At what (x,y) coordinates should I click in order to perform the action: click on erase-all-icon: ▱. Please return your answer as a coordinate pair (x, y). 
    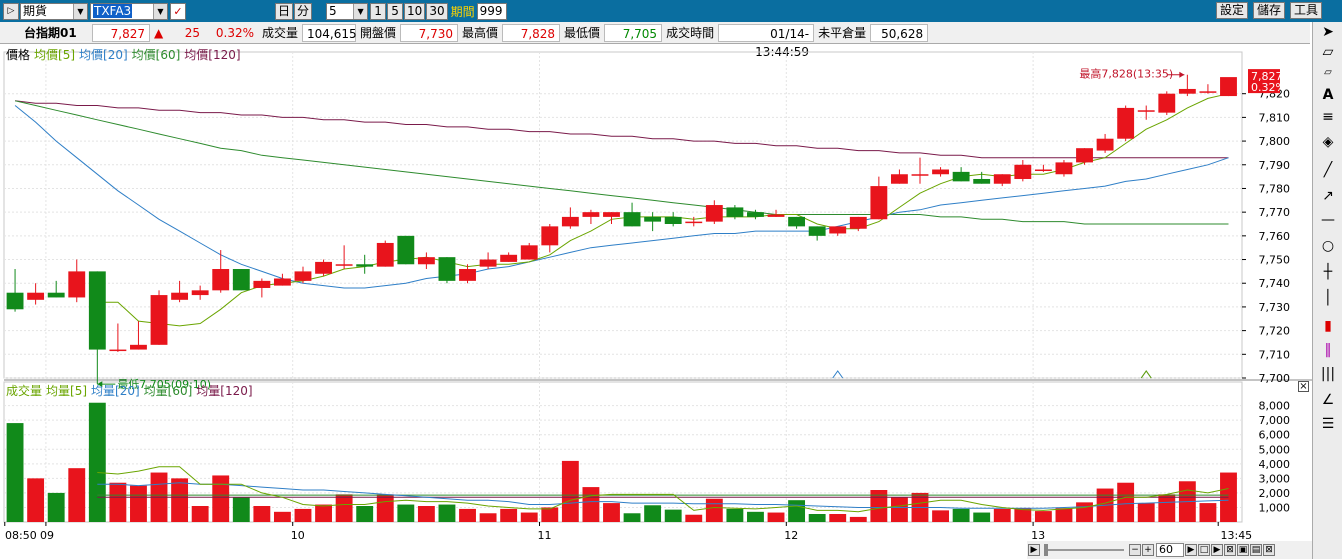
    Looking at the image, I should click on (1328, 72).